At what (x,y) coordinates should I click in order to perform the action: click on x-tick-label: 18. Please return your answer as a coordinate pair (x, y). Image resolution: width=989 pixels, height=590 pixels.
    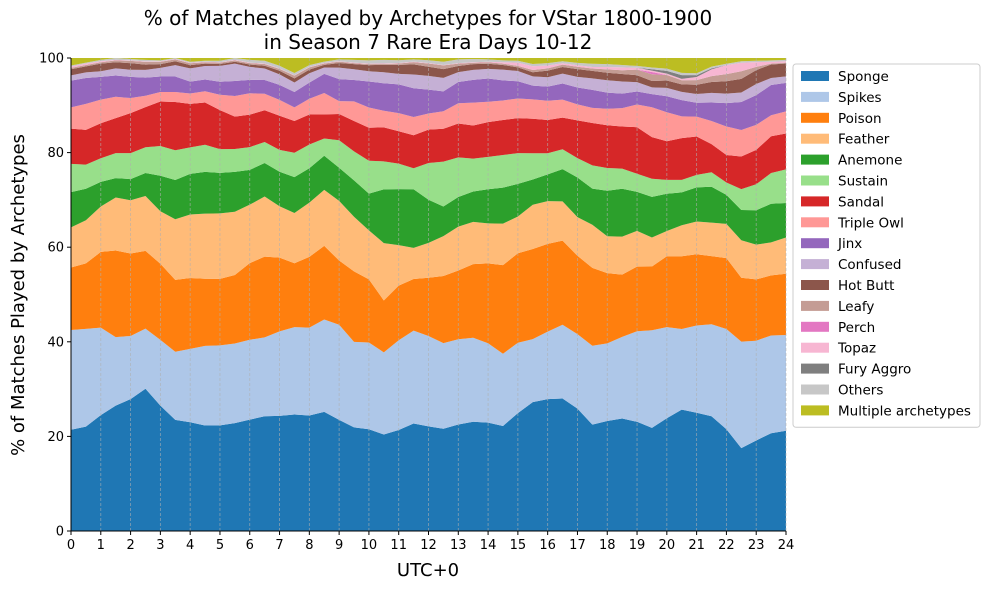
    Looking at the image, I should click on (607, 545).